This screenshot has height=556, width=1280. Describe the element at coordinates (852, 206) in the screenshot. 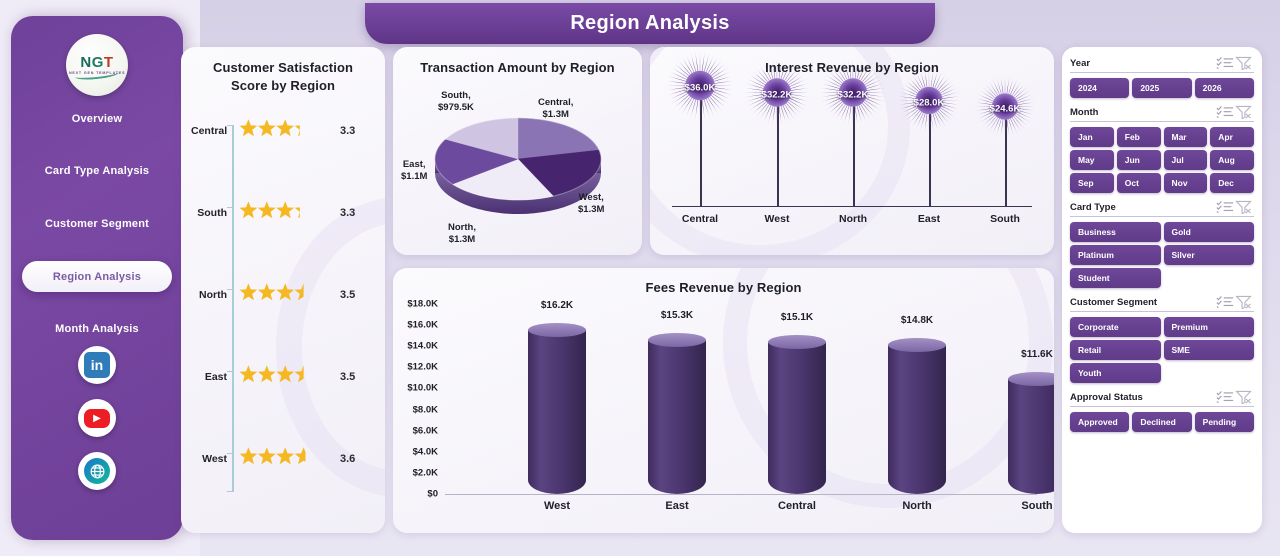

I see `interest-baseline-axis` at that location.